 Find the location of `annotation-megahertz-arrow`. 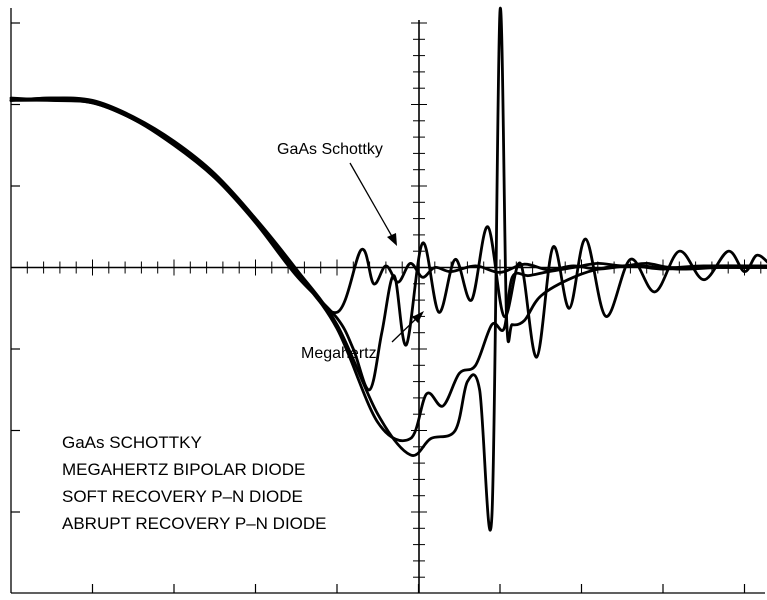

annotation-megahertz-arrow is located at coordinates (405, 329).